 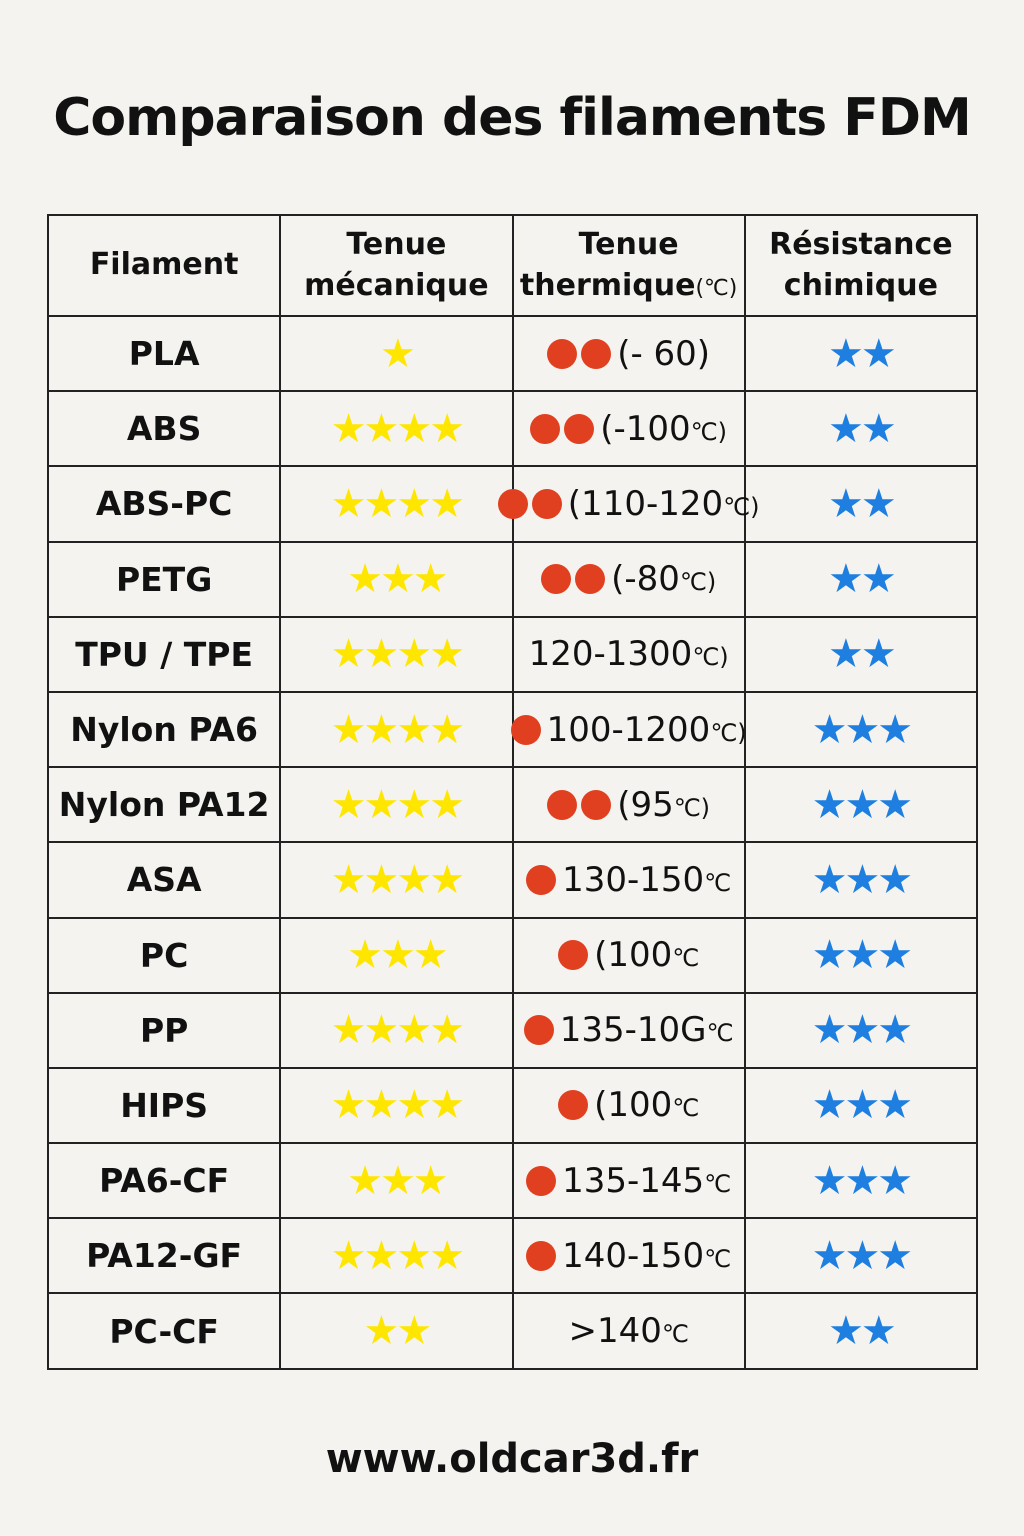 I want to click on thermal-rating: 120-1300℃), so click(x=628, y=654).